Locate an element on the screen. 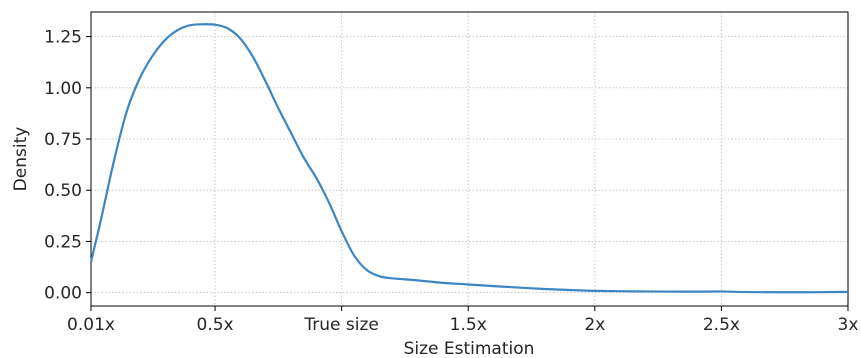 The height and width of the screenshot is (358, 861). x-tick-label: True size is located at coordinates (340, 325).